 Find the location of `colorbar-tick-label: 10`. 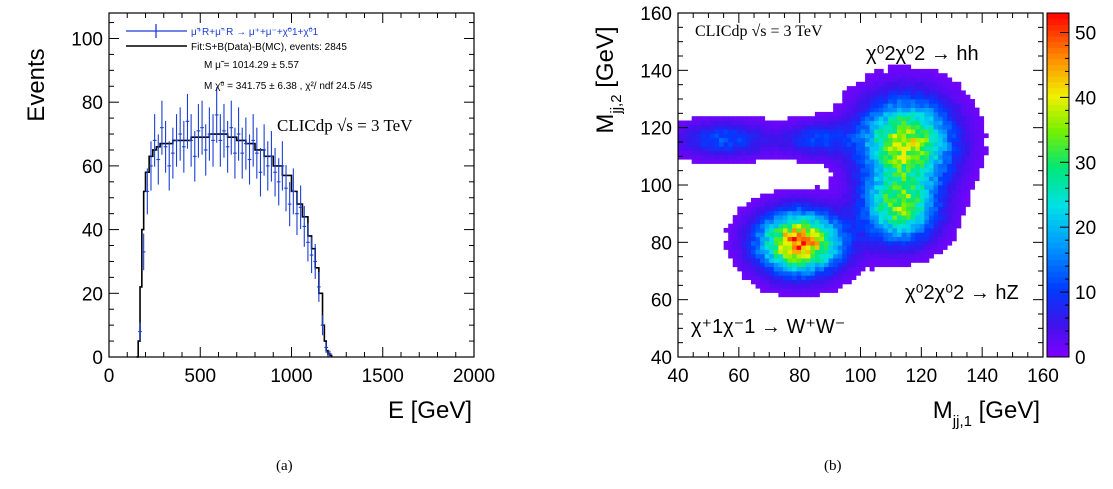

colorbar-tick-label: 10 is located at coordinates (1085, 293).